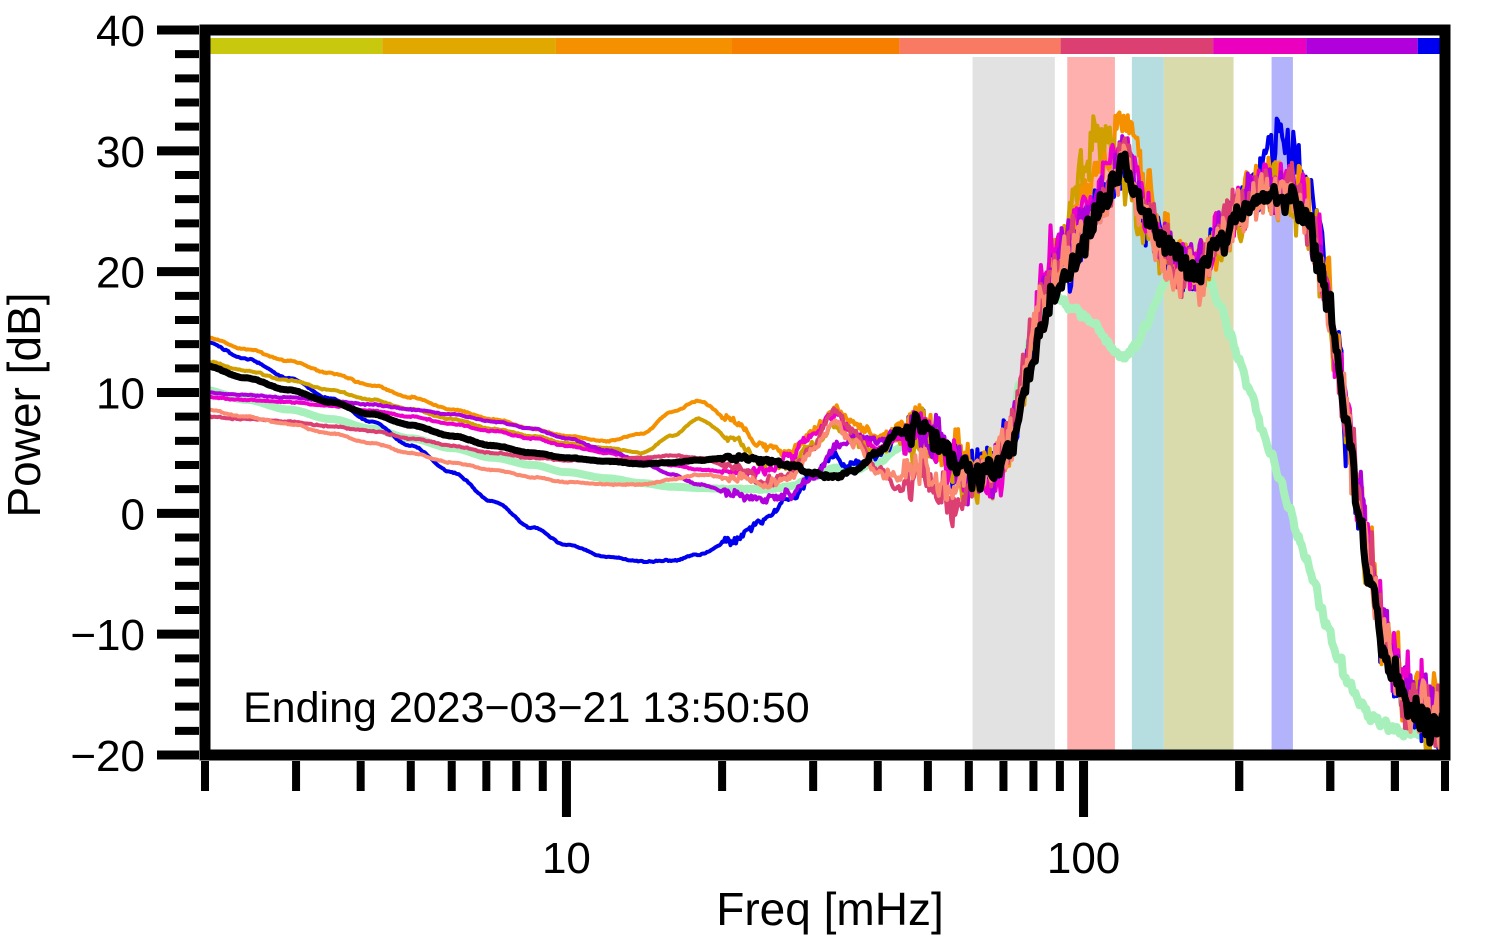 Image resolution: width=1494 pixels, height=952 pixels. What do you see at coordinates (526, 708) in the screenshot?
I see `plot-annotation: Ending 2023−03−21 13:50:50` at bounding box center [526, 708].